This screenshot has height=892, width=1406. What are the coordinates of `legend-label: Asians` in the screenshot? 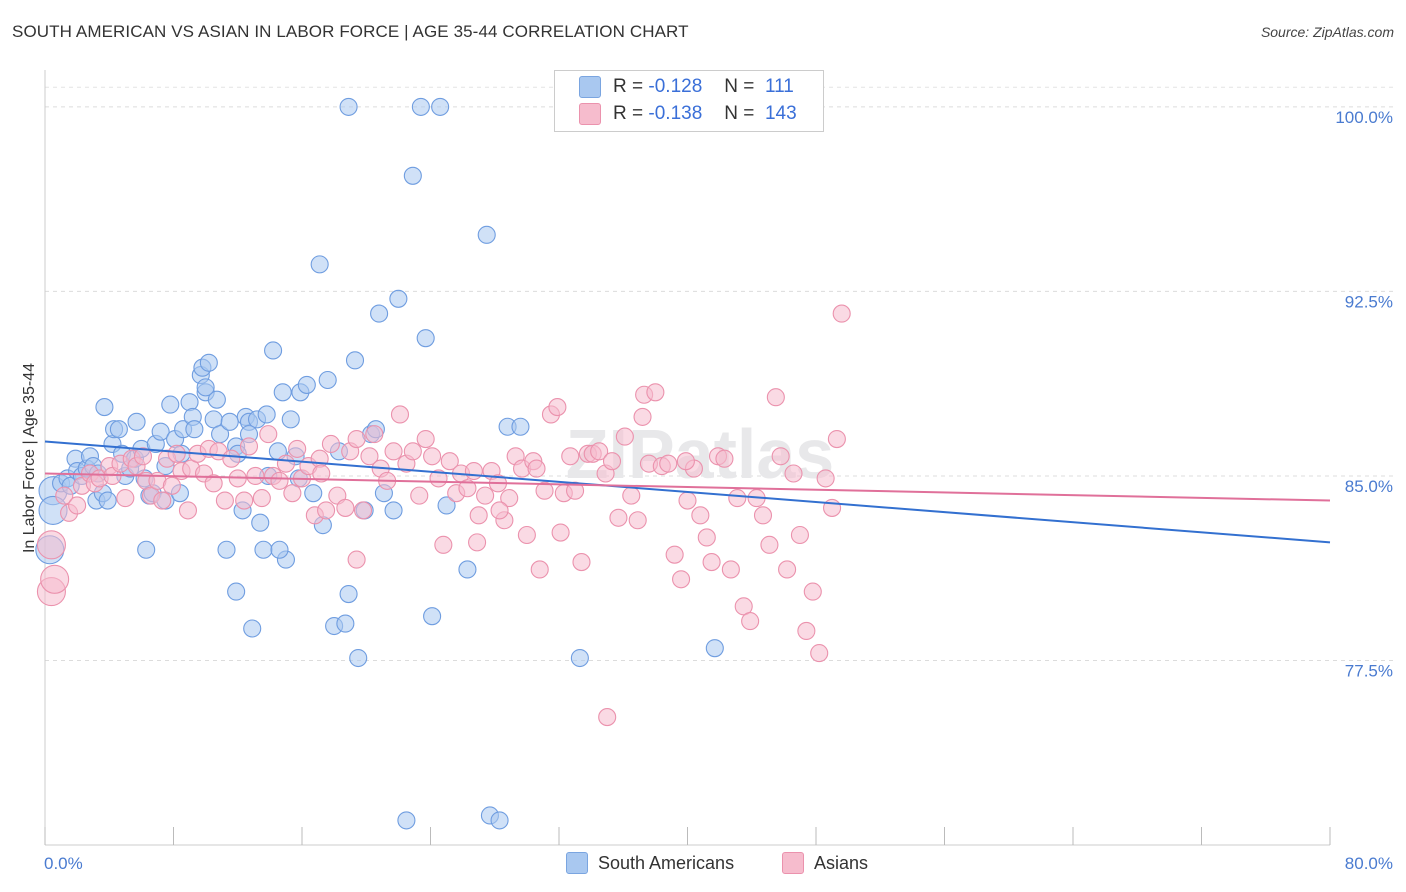 It's located at (841, 862).